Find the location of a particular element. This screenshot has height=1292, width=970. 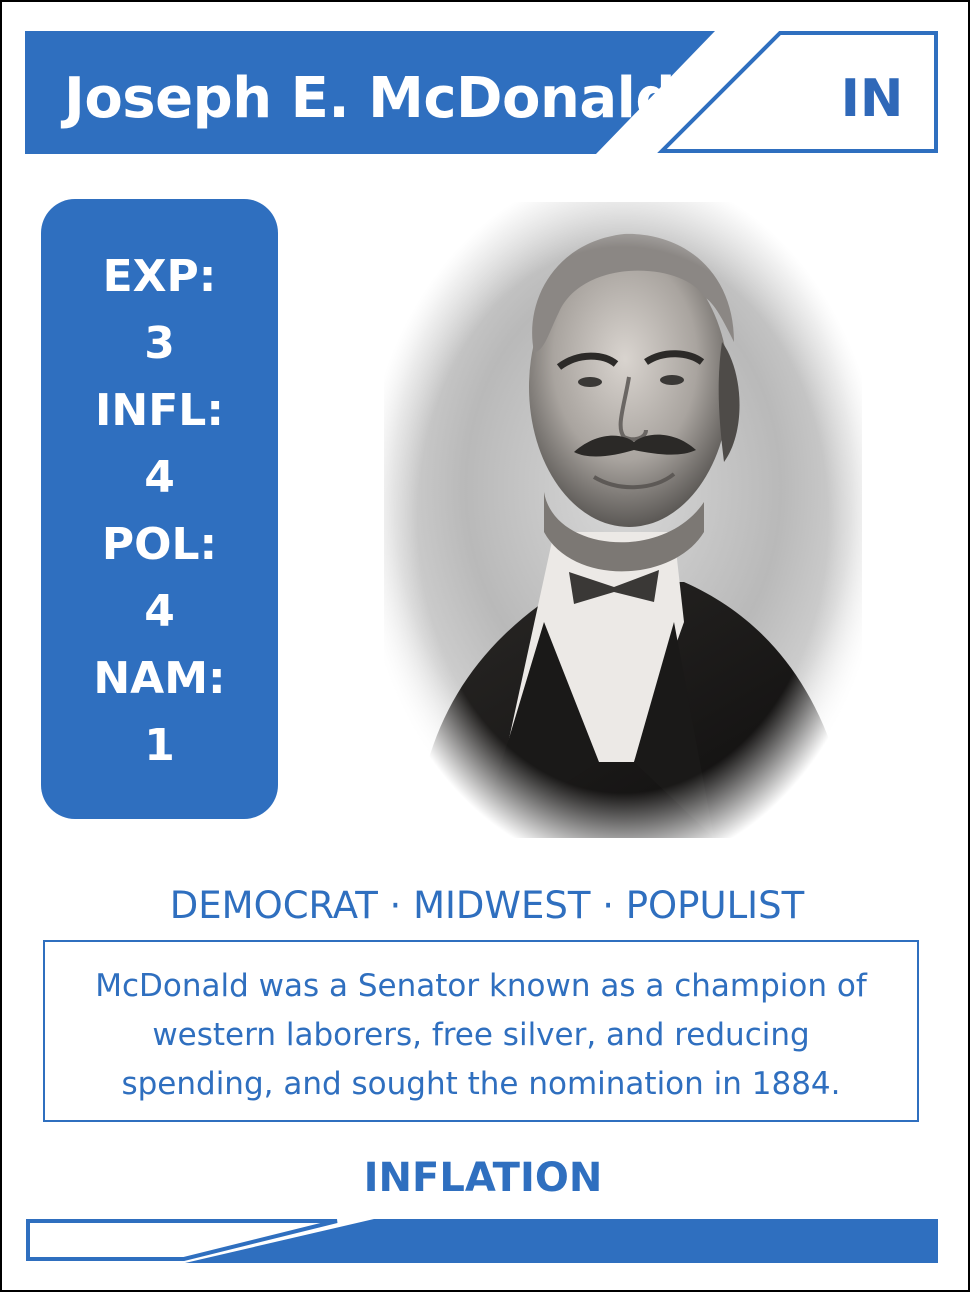

stat-nam-value: 1 is located at coordinates (159, 745).